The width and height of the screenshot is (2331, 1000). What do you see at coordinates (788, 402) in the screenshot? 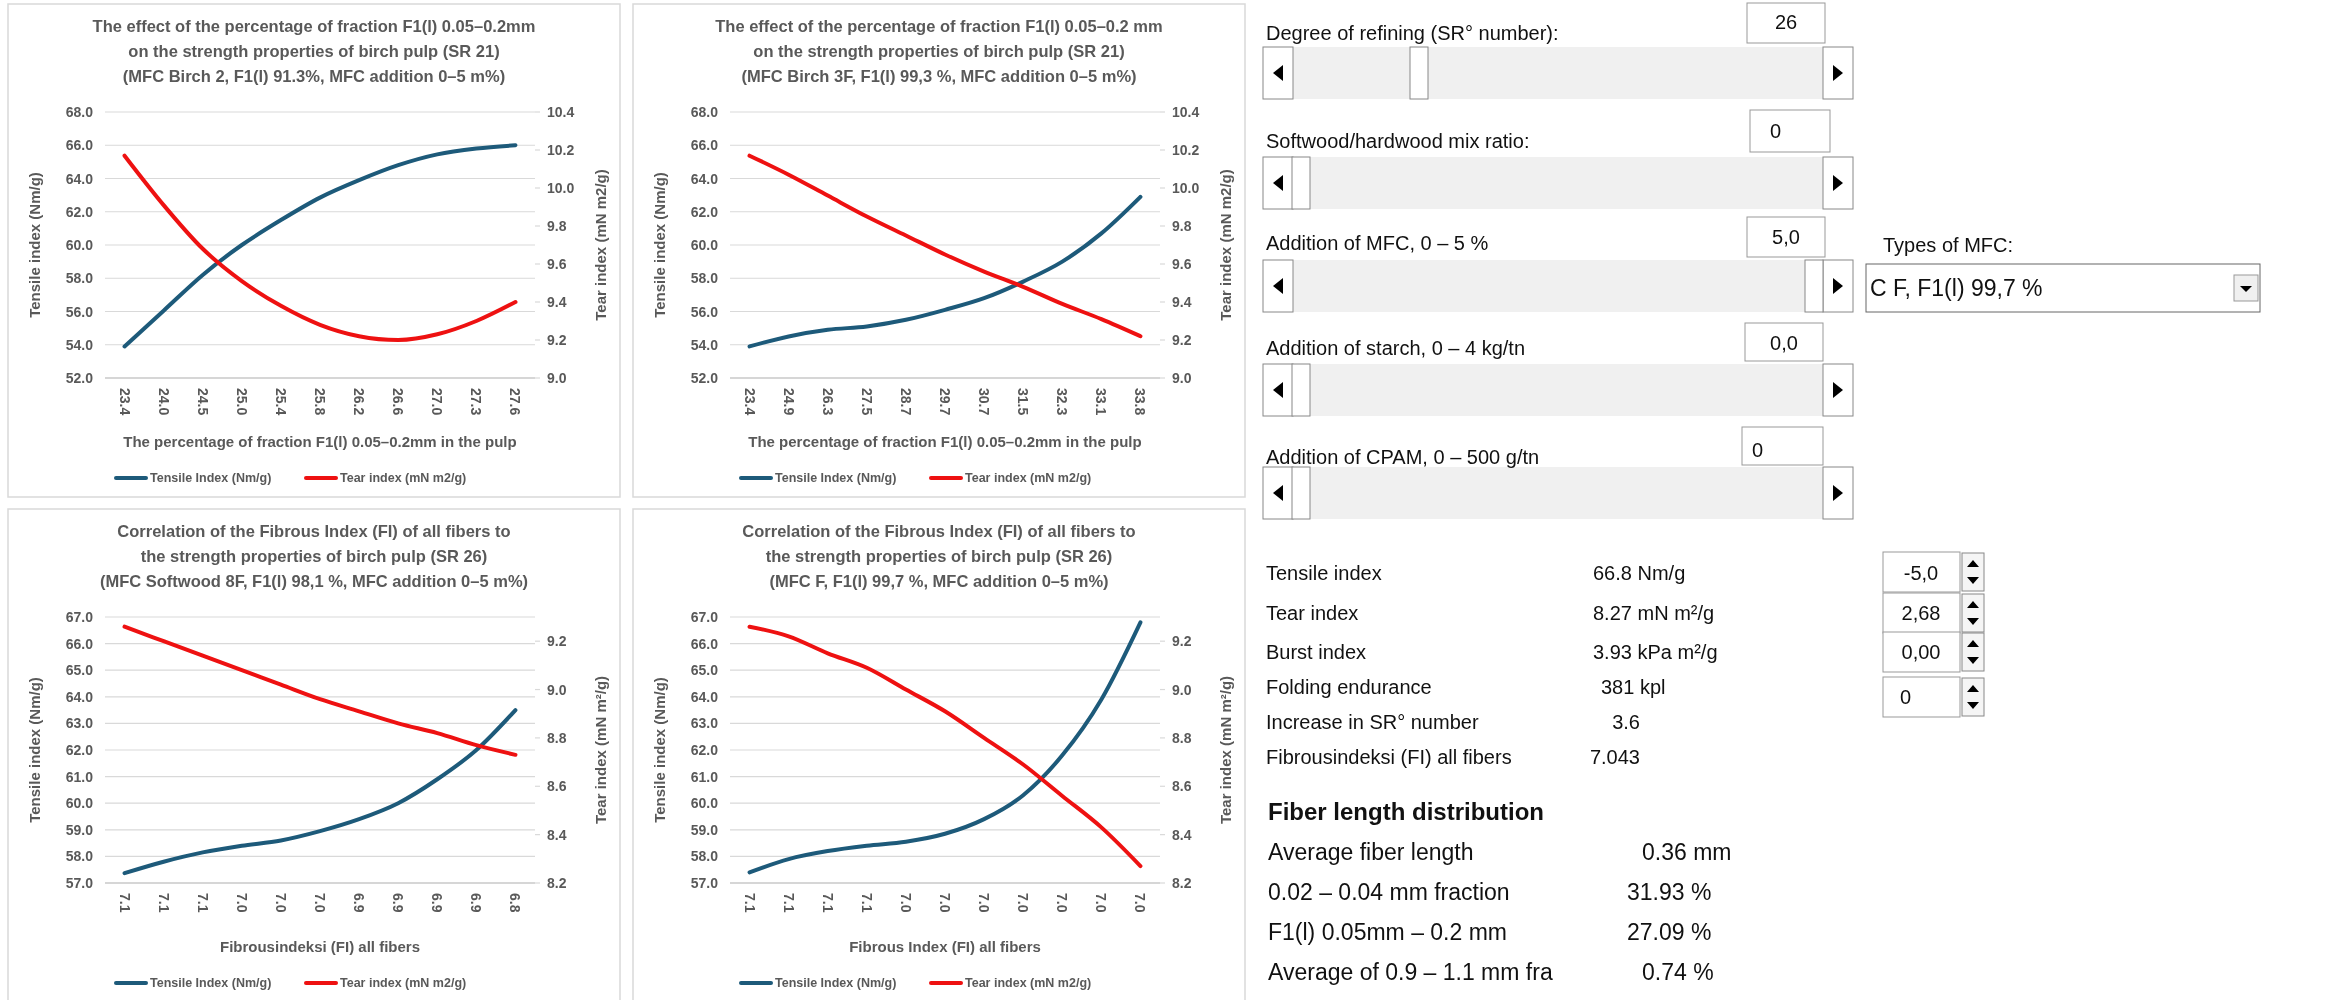
I see `x-tick-label: 24.9` at bounding box center [788, 402].